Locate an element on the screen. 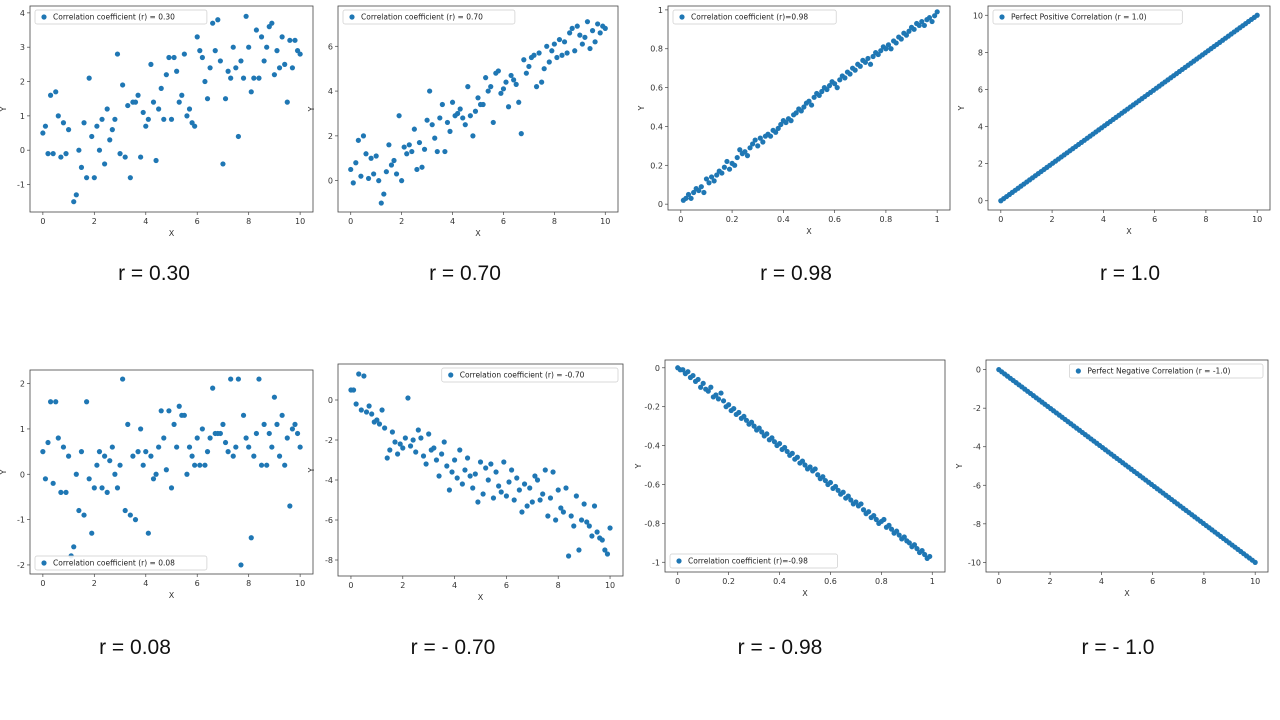 The width and height of the screenshot is (1280, 720). y-tick-label: 4 is located at coordinates (980, 127).